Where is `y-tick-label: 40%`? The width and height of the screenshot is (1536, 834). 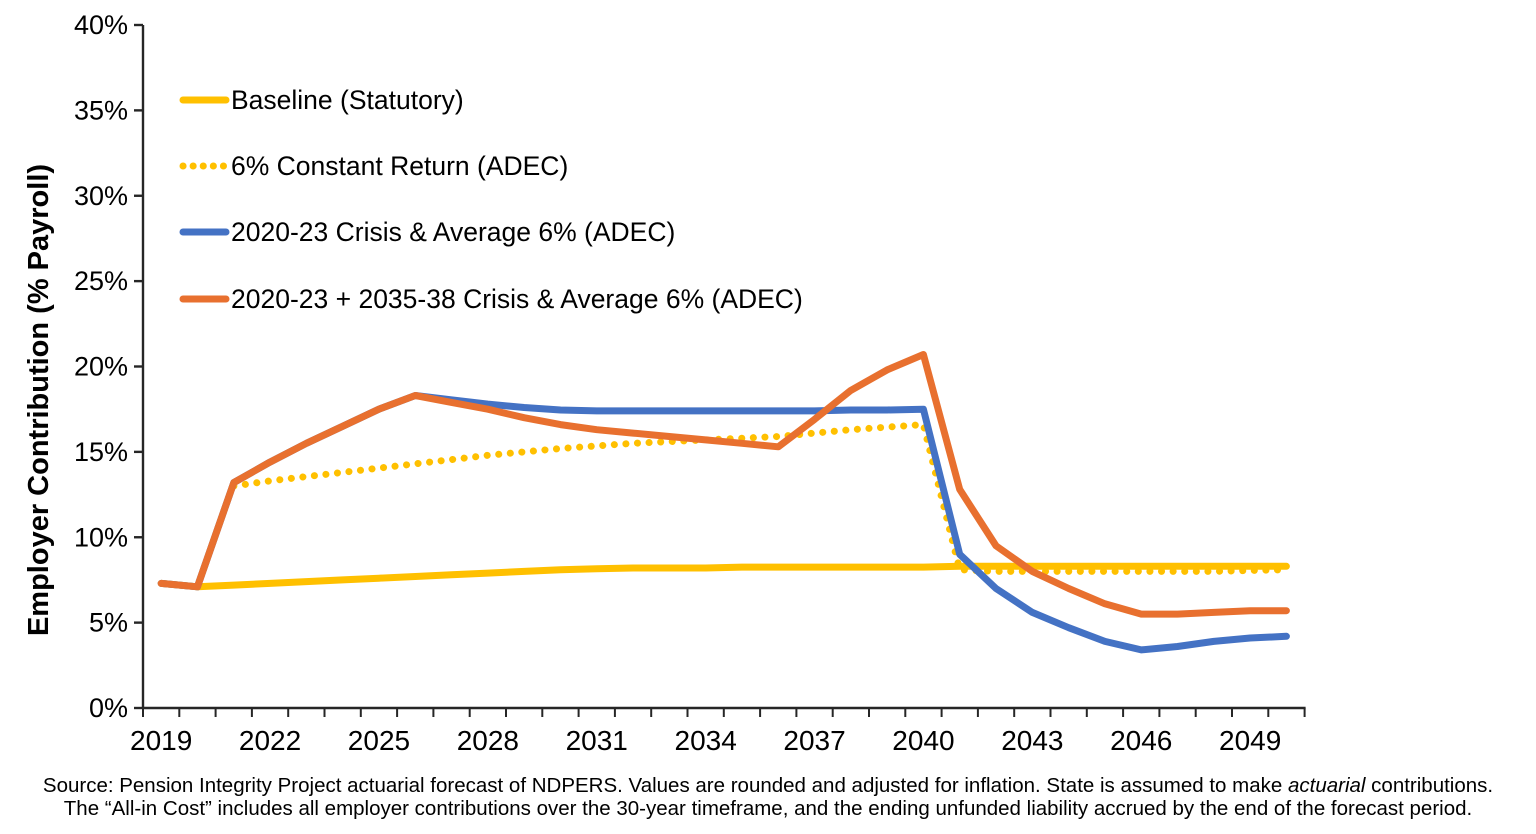
y-tick-label: 40% is located at coordinates (101, 25).